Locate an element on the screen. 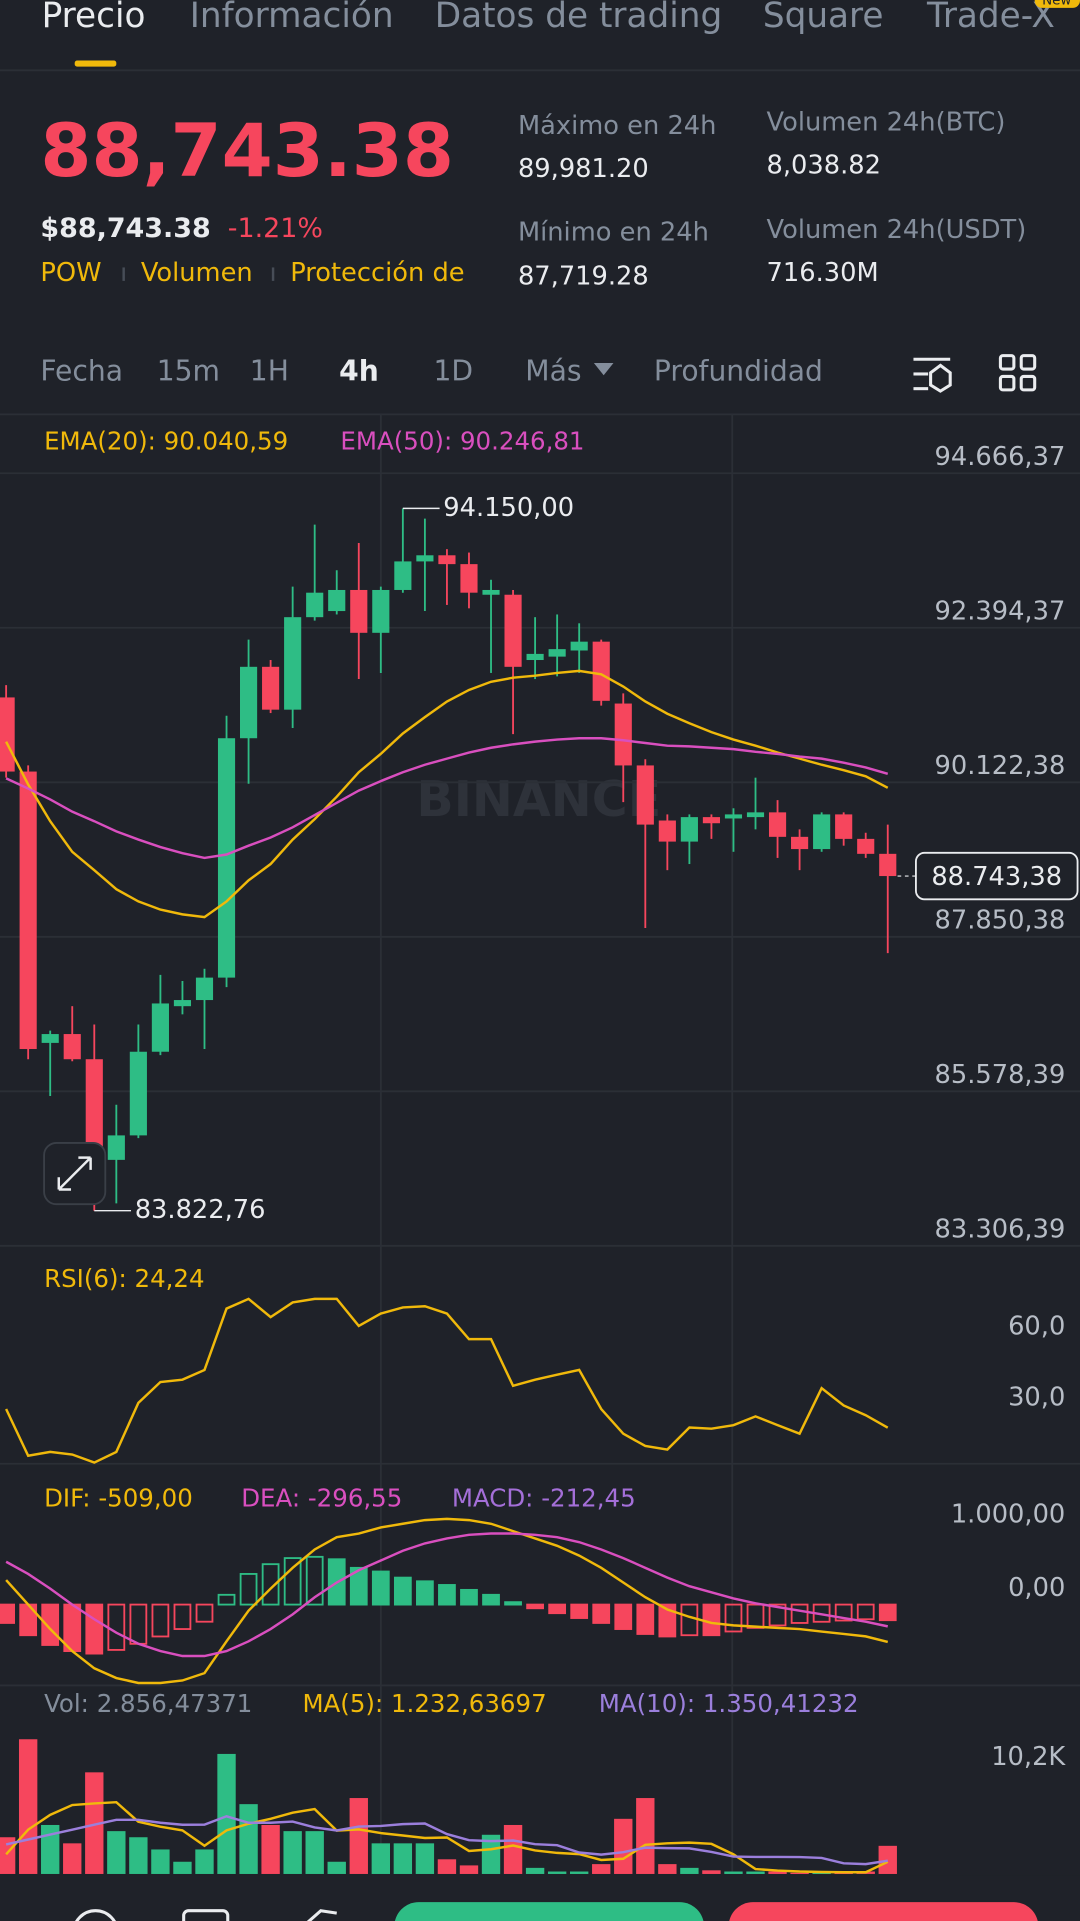 Image resolution: width=1080 pixels, height=1921 pixels. stat-value: 87,719.28 is located at coordinates (583, 277).